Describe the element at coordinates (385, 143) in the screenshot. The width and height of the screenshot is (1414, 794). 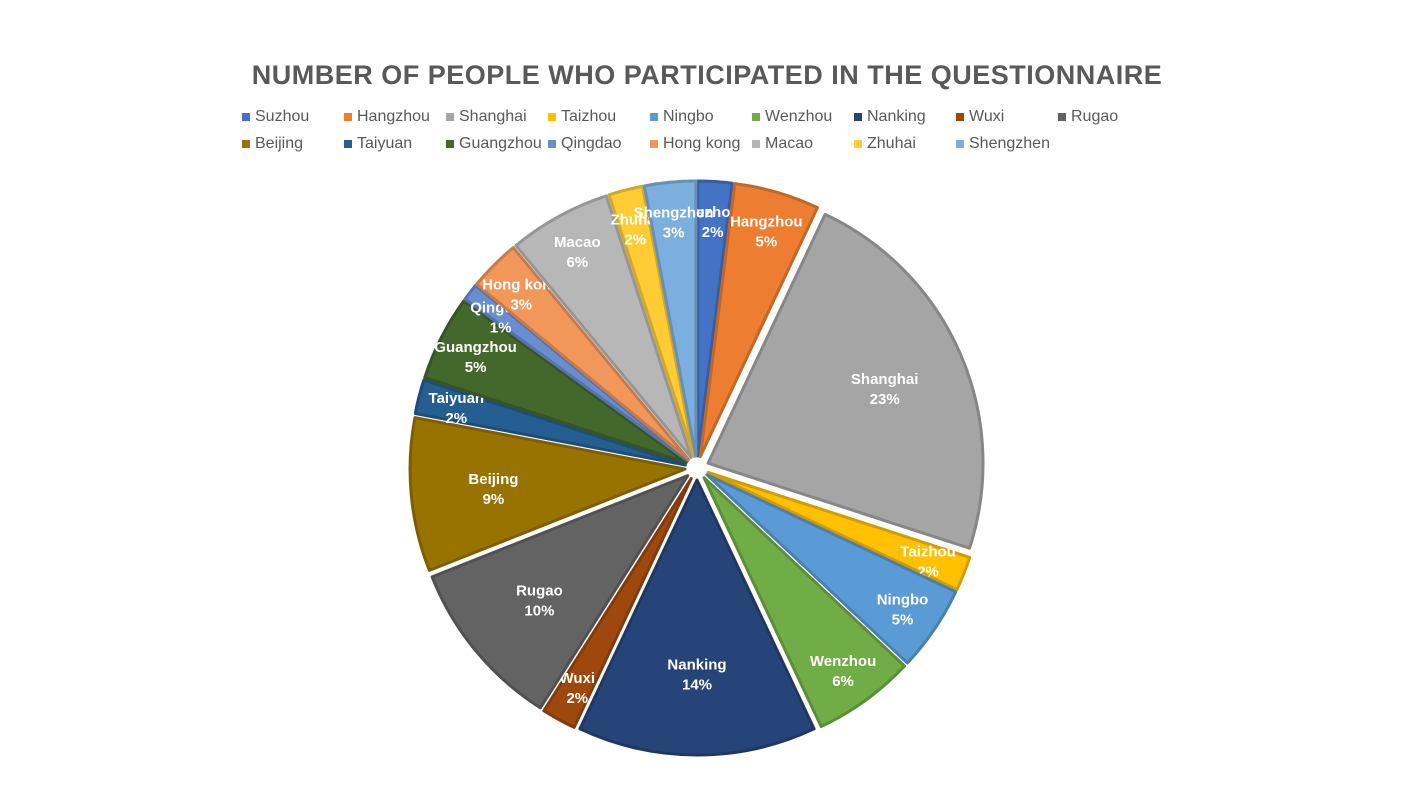
I see `legend-label: Taiyuan` at that location.